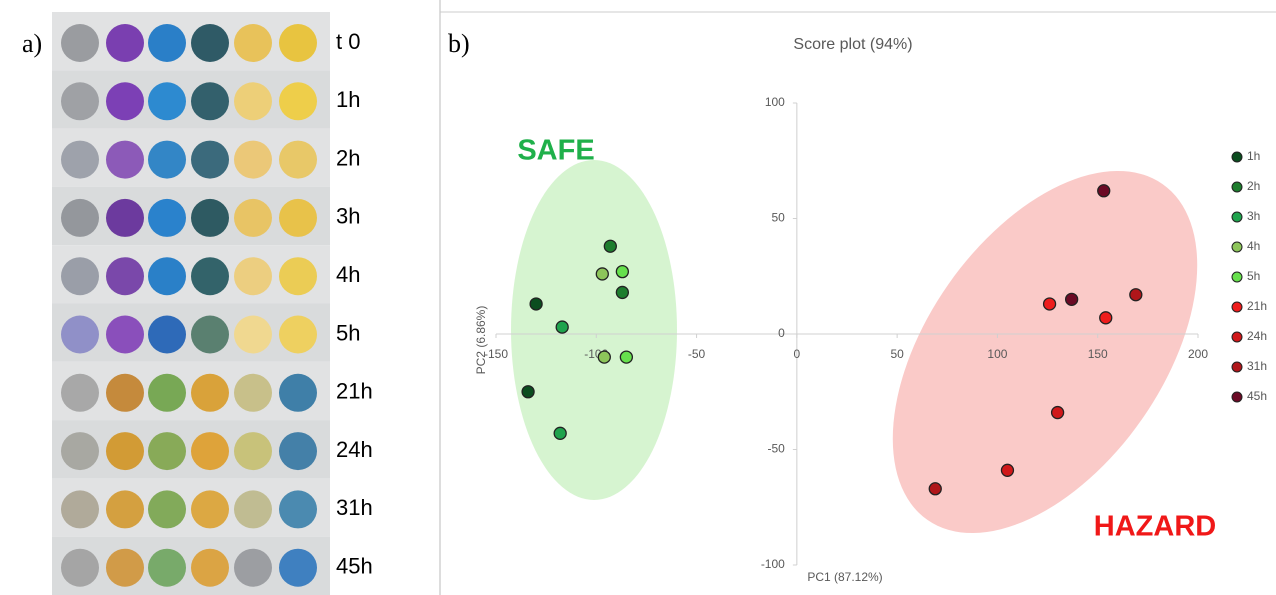 This screenshot has height=595, width=1276. What do you see at coordinates (897, 354) in the screenshot?
I see `x-tick-label: 50` at bounding box center [897, 354].